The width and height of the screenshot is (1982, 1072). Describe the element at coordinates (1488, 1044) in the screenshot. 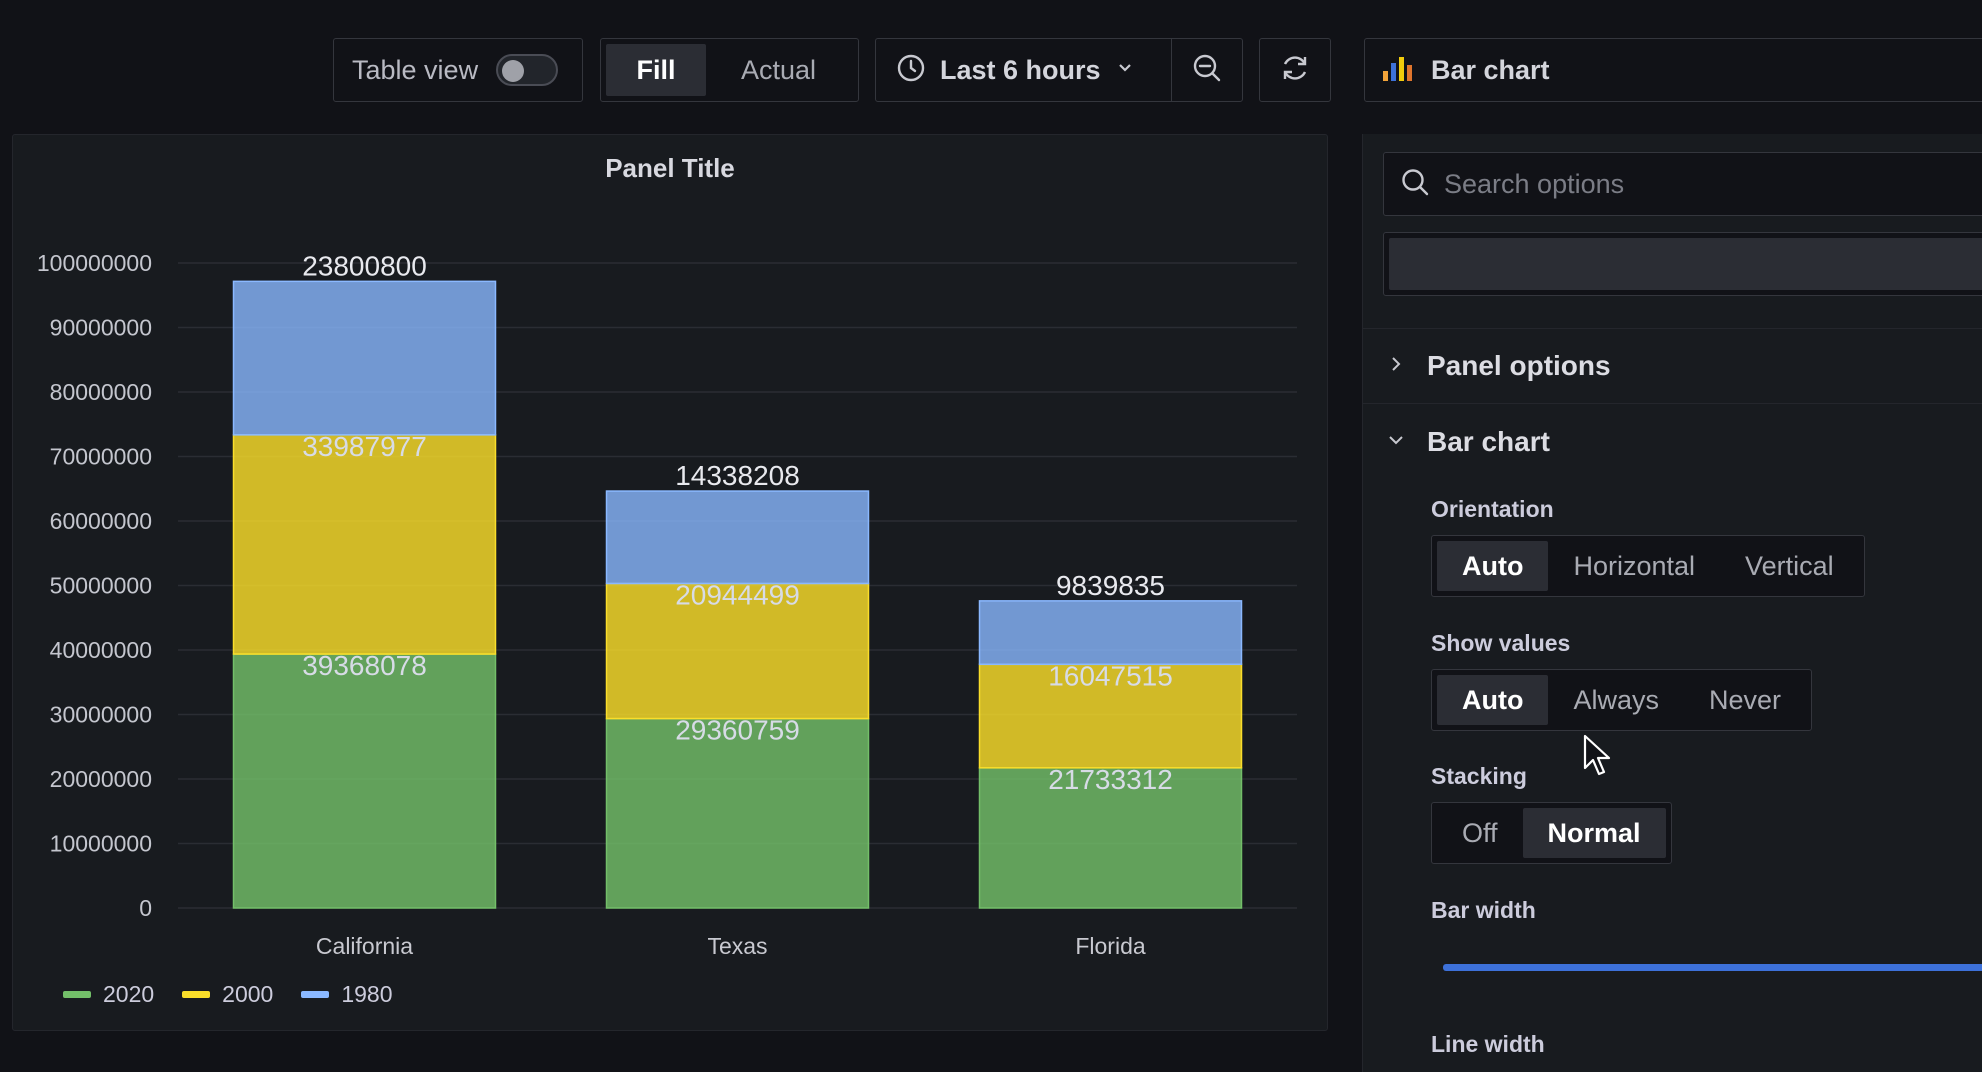

I see `line-width-label: Line width` at that location.